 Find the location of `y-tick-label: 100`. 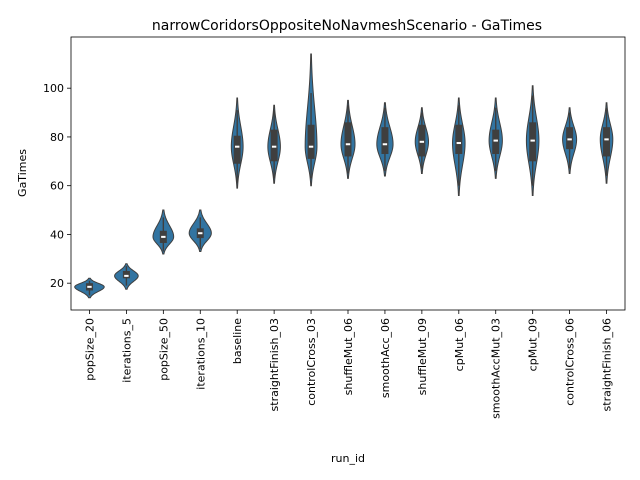

y-tick-label: 100 is located at coordinates (53, 88).